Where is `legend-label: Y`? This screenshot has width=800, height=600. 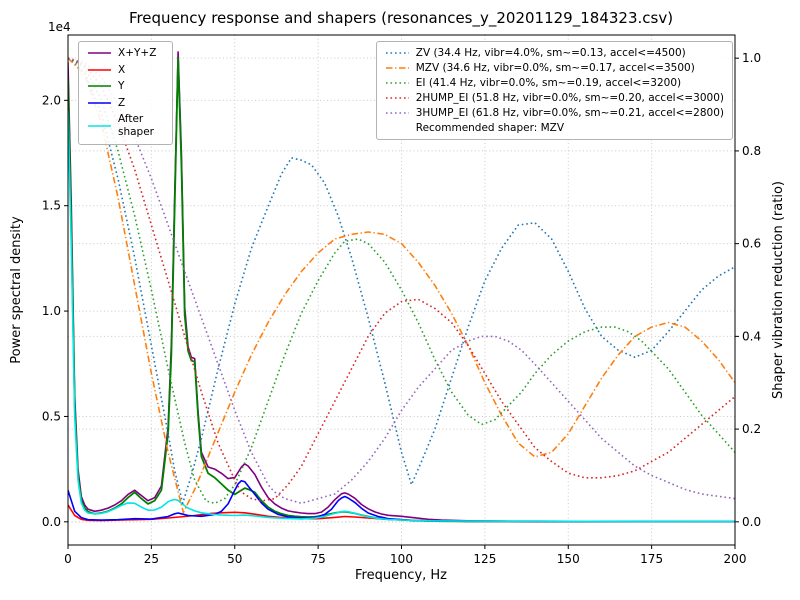
legend-label: Y is located at coordinates (121, 86).